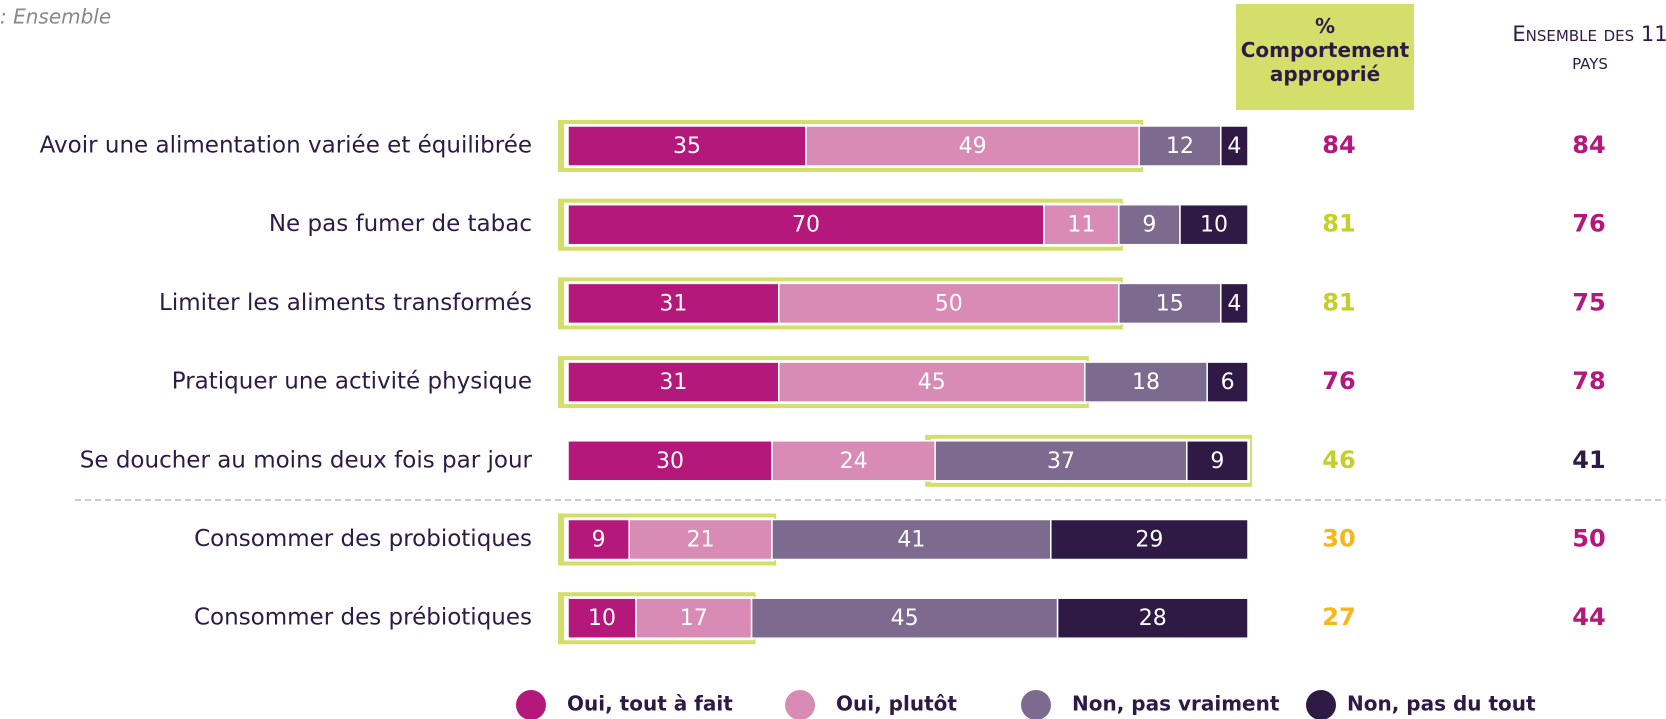 The width and height of the screenshot is (1666, 719). Describe the element at coordinates (1588, 460) in the screenshot. I see `column-value: 41` at that location.